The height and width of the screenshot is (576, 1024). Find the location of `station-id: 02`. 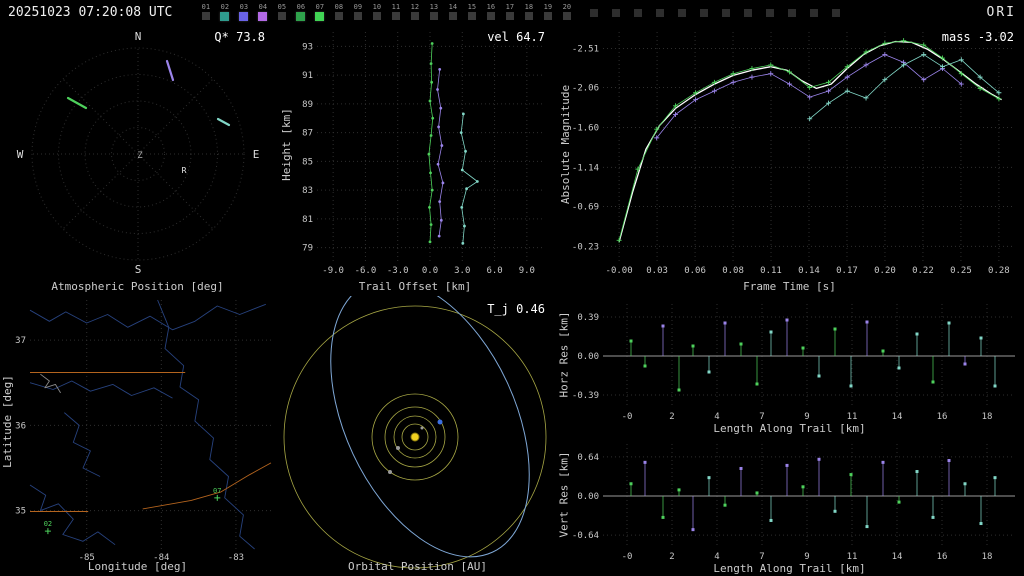

station-id: 02 is located at coordinates (225, 6).